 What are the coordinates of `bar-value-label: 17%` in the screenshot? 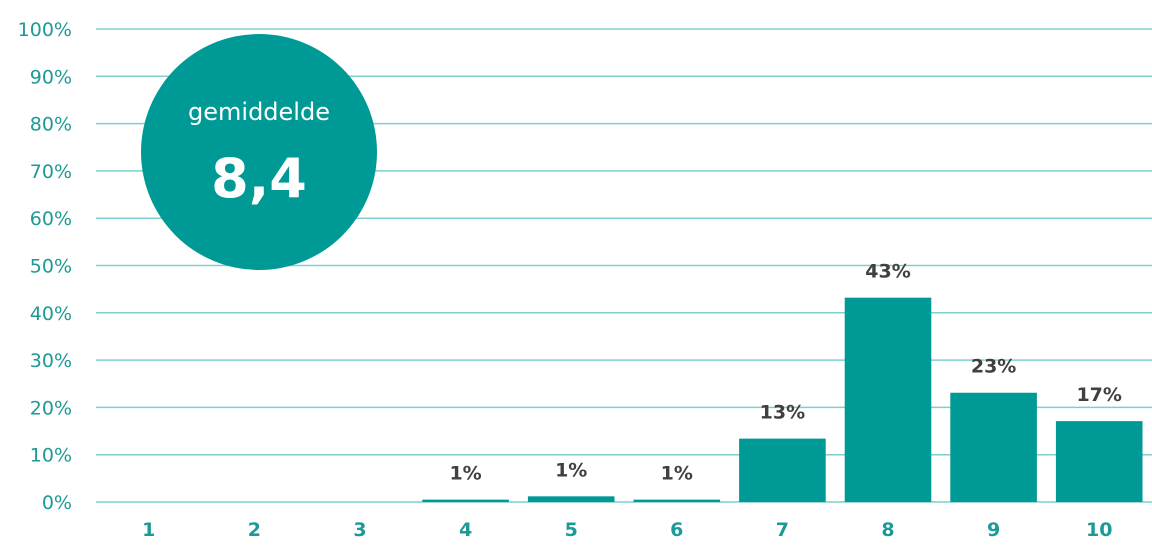 It's located at (1098, 395).